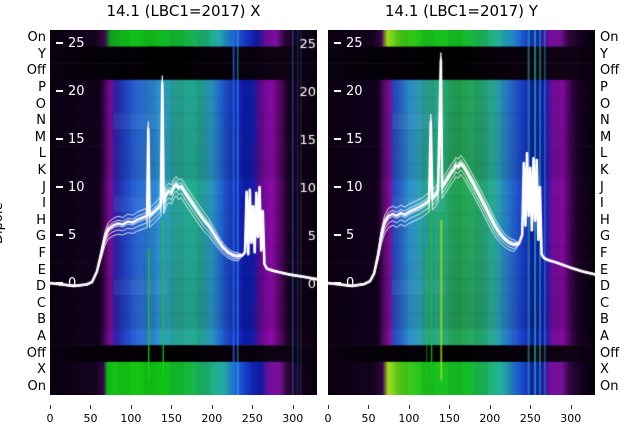 Image resolution: width=640 pixels, height=440 pixels. Describe the element at coordinates (42, 54) in the screenshot. I see `row-label-left-y-1: Y` at that location.